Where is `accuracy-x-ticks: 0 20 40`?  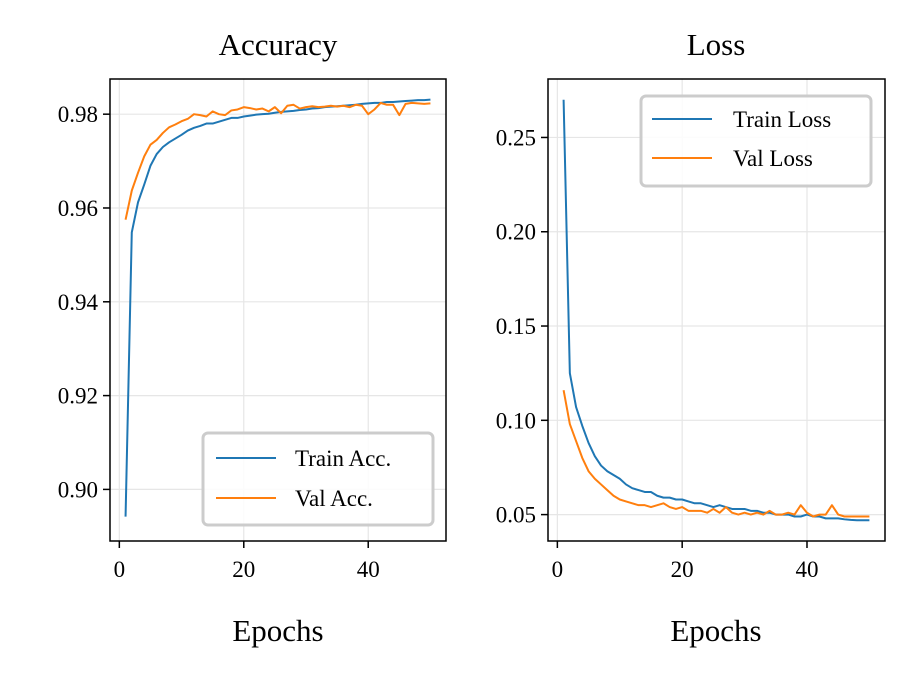
accuracy-x-ticks: 0 20 40 is located at coordinates (247, 561).